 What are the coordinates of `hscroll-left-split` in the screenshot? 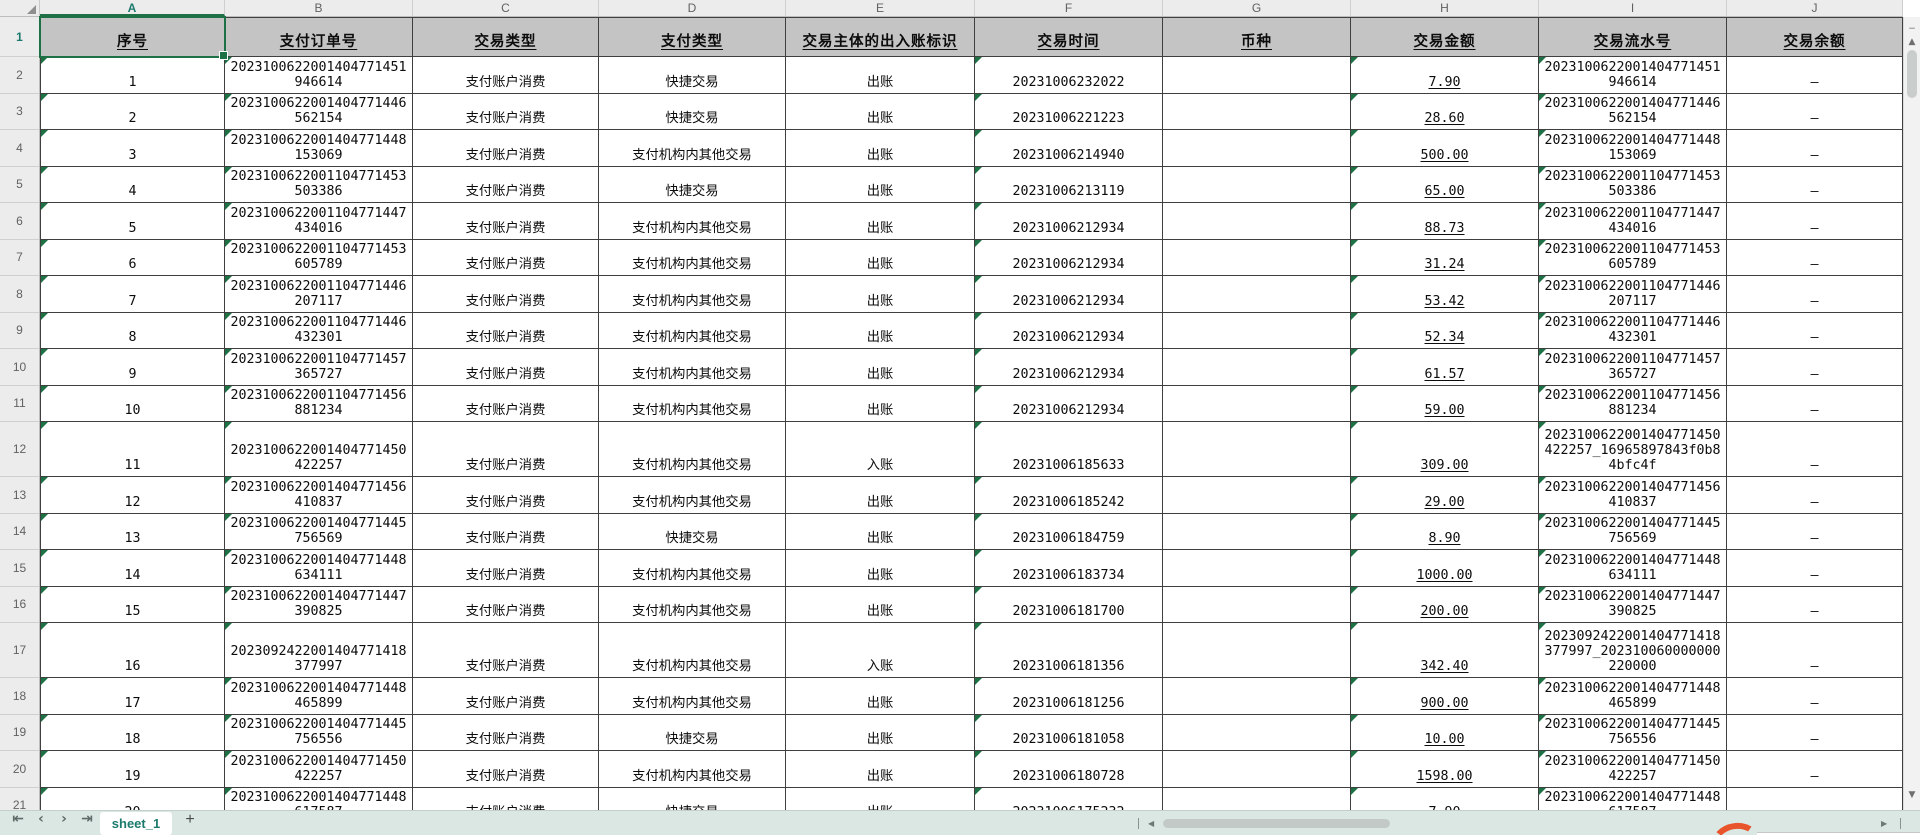 It's located at (1138, 823).